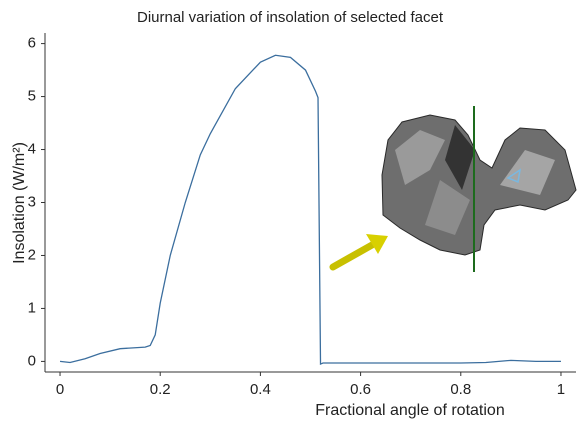 This screenshot has width=579, height=425. I want to click on x-tick-label: 0.2, so click(160, 389).